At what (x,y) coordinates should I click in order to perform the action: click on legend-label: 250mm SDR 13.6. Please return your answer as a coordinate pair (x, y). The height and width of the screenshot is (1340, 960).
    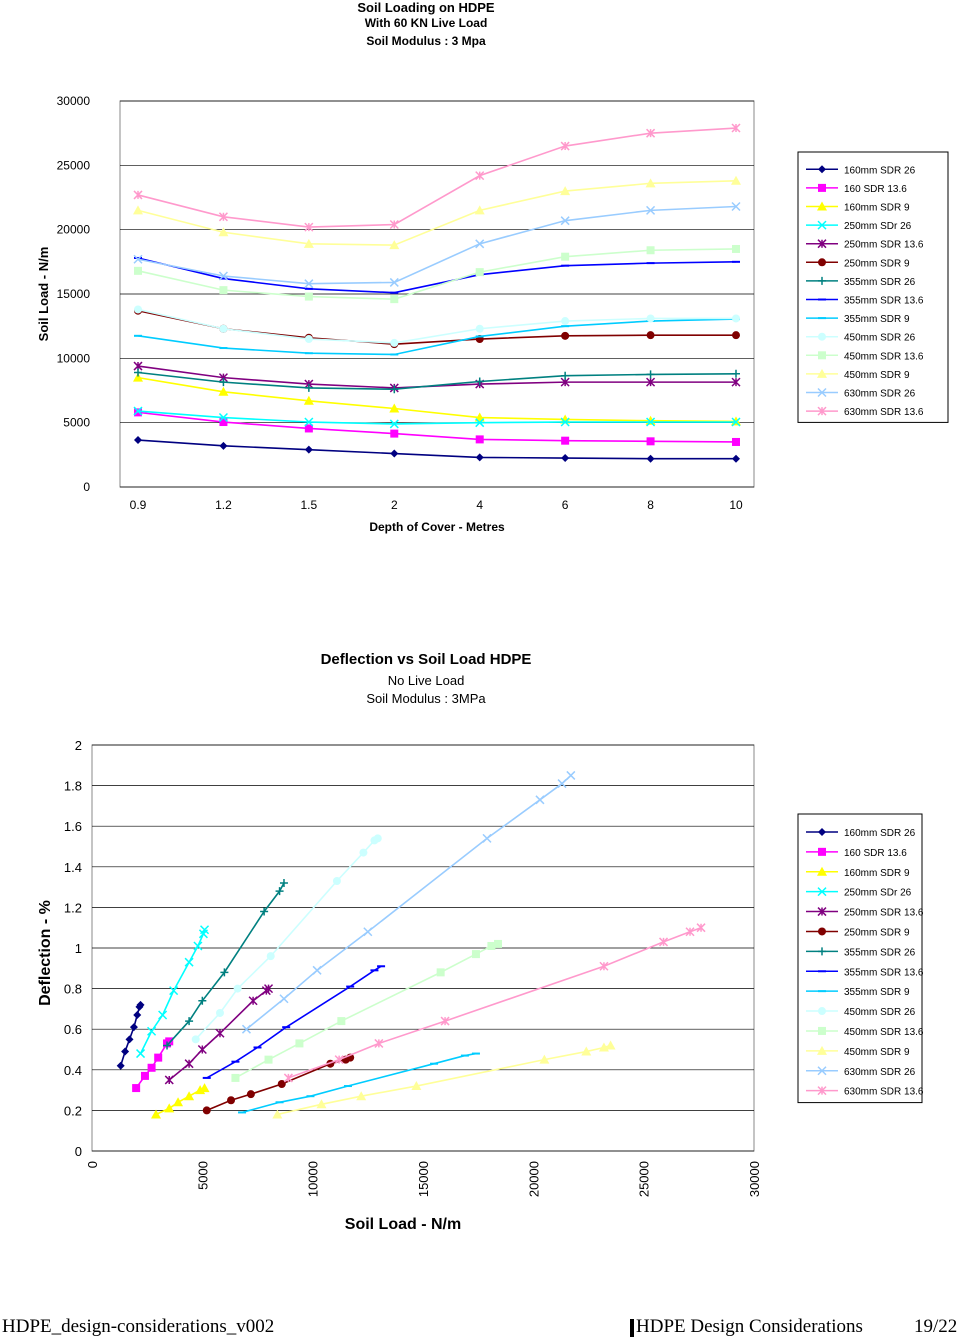
    Looking at the image, I should click on (884, 913).